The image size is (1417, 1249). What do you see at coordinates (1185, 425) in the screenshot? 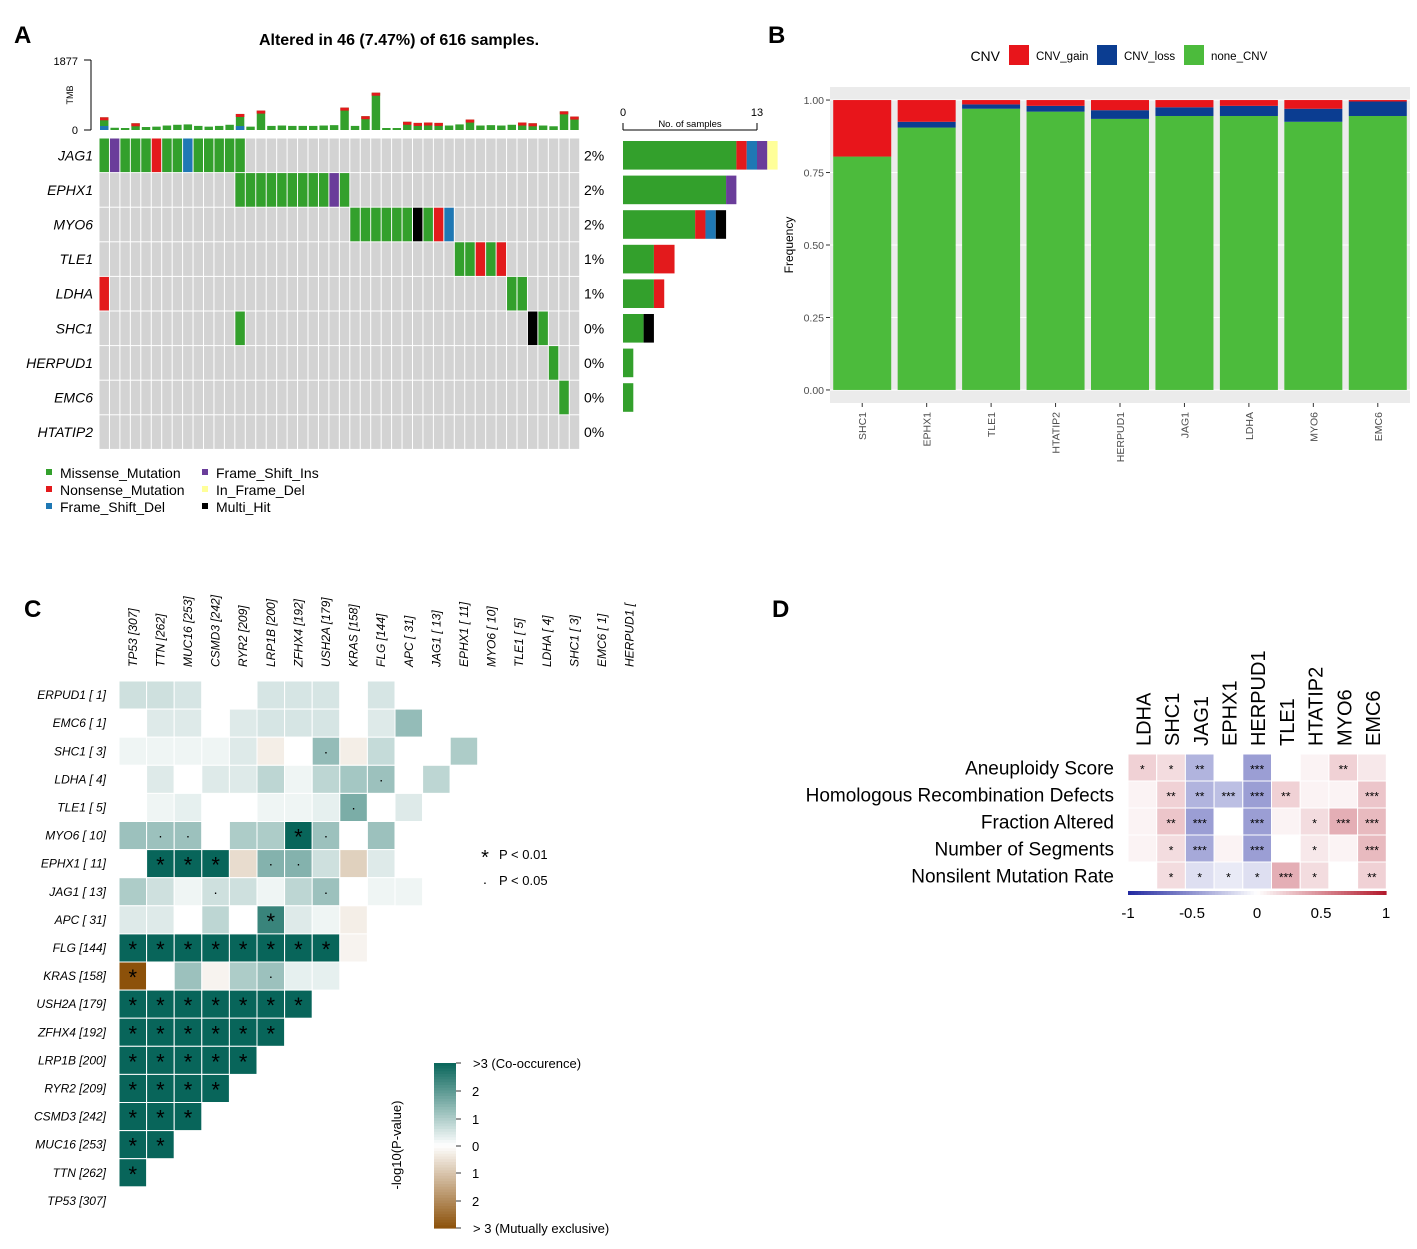
I see `x-tick-label: JAG1` at bounding box center [1185, 425].